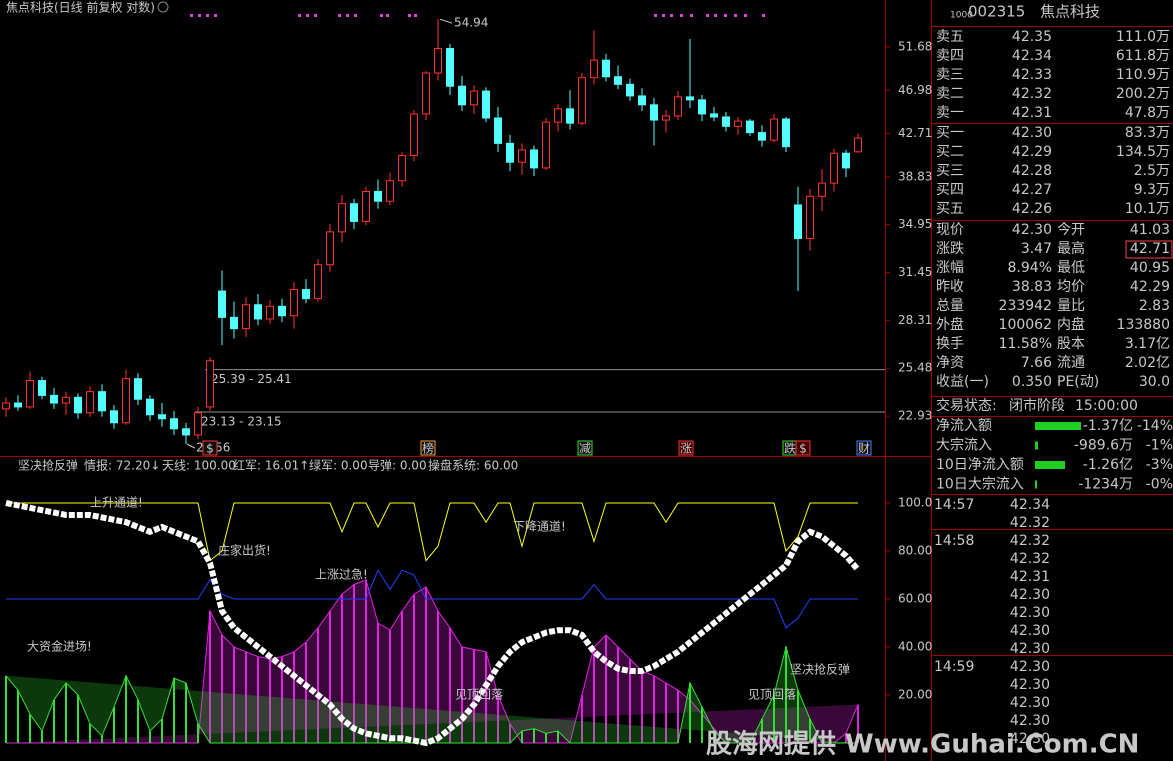  Describe the element at coordinates (950, 324) in the screenshot. I see `quote-label: 外盘` at that location.